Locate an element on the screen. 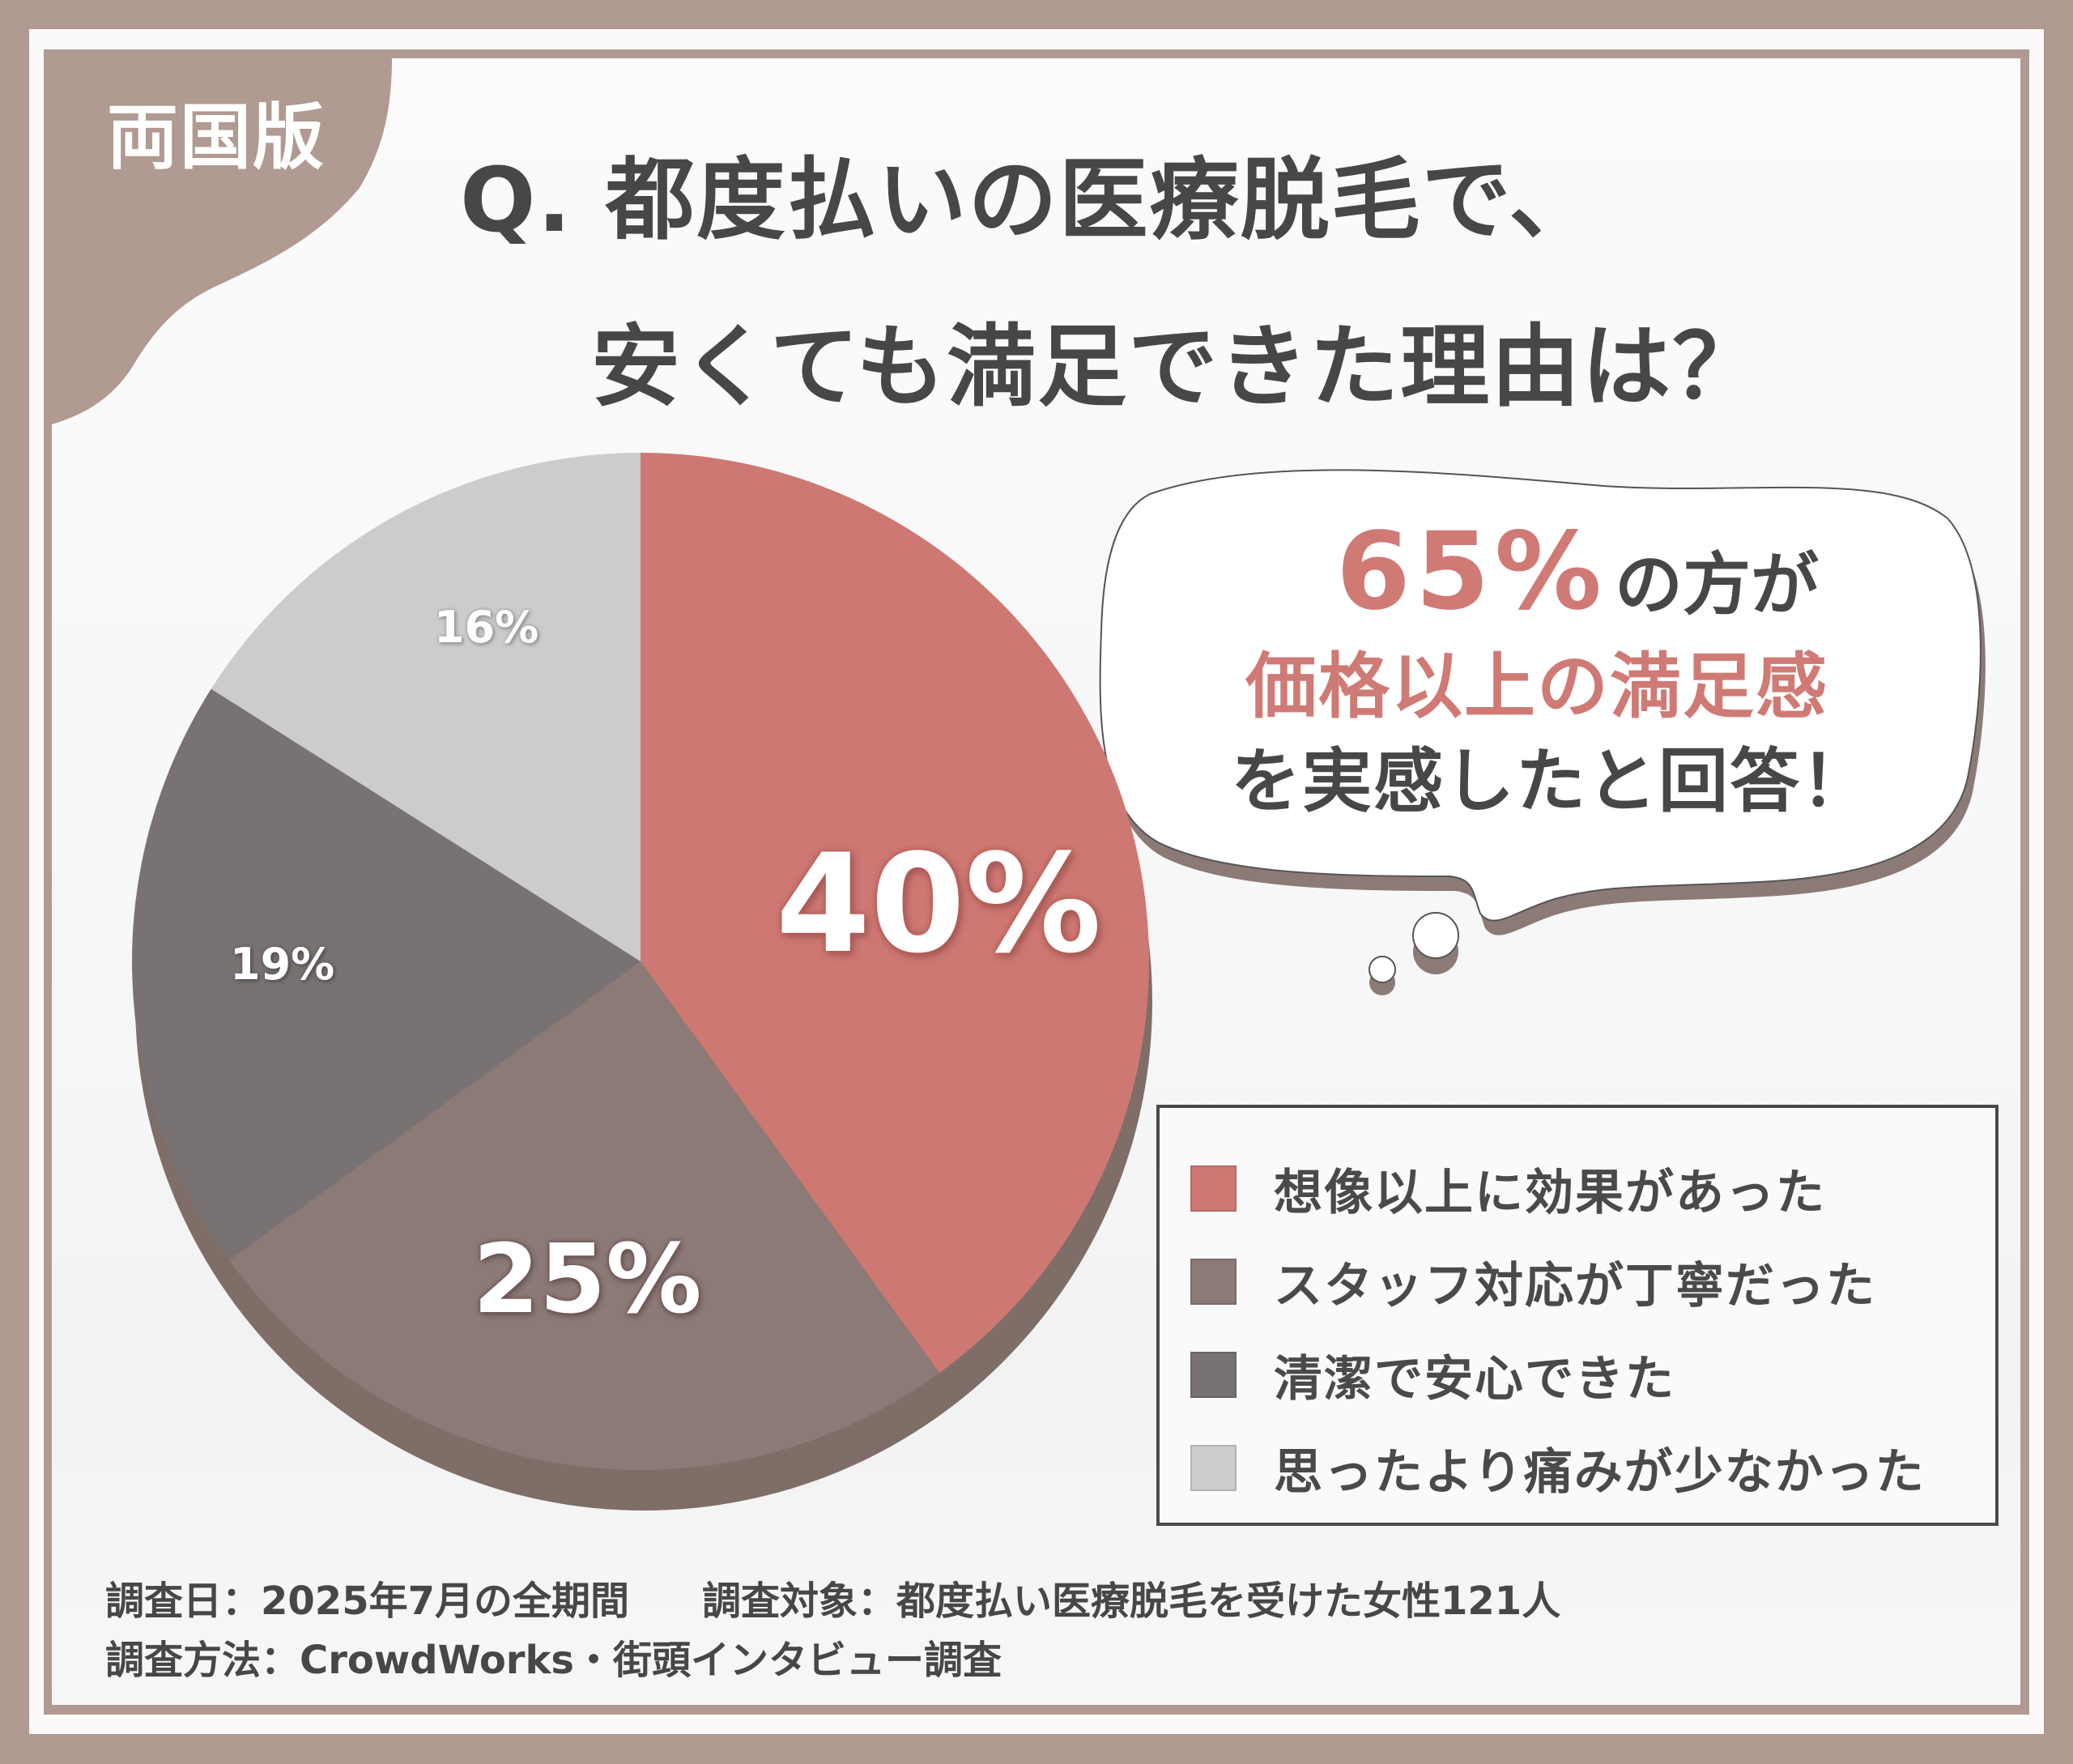 The image size is (2073, 1764). survey-info-line1: 調査日：2025年7月の全期間 調査対象：都度払い医療脱毛を受けた女性121人 is located at coordinates (832, 1601).